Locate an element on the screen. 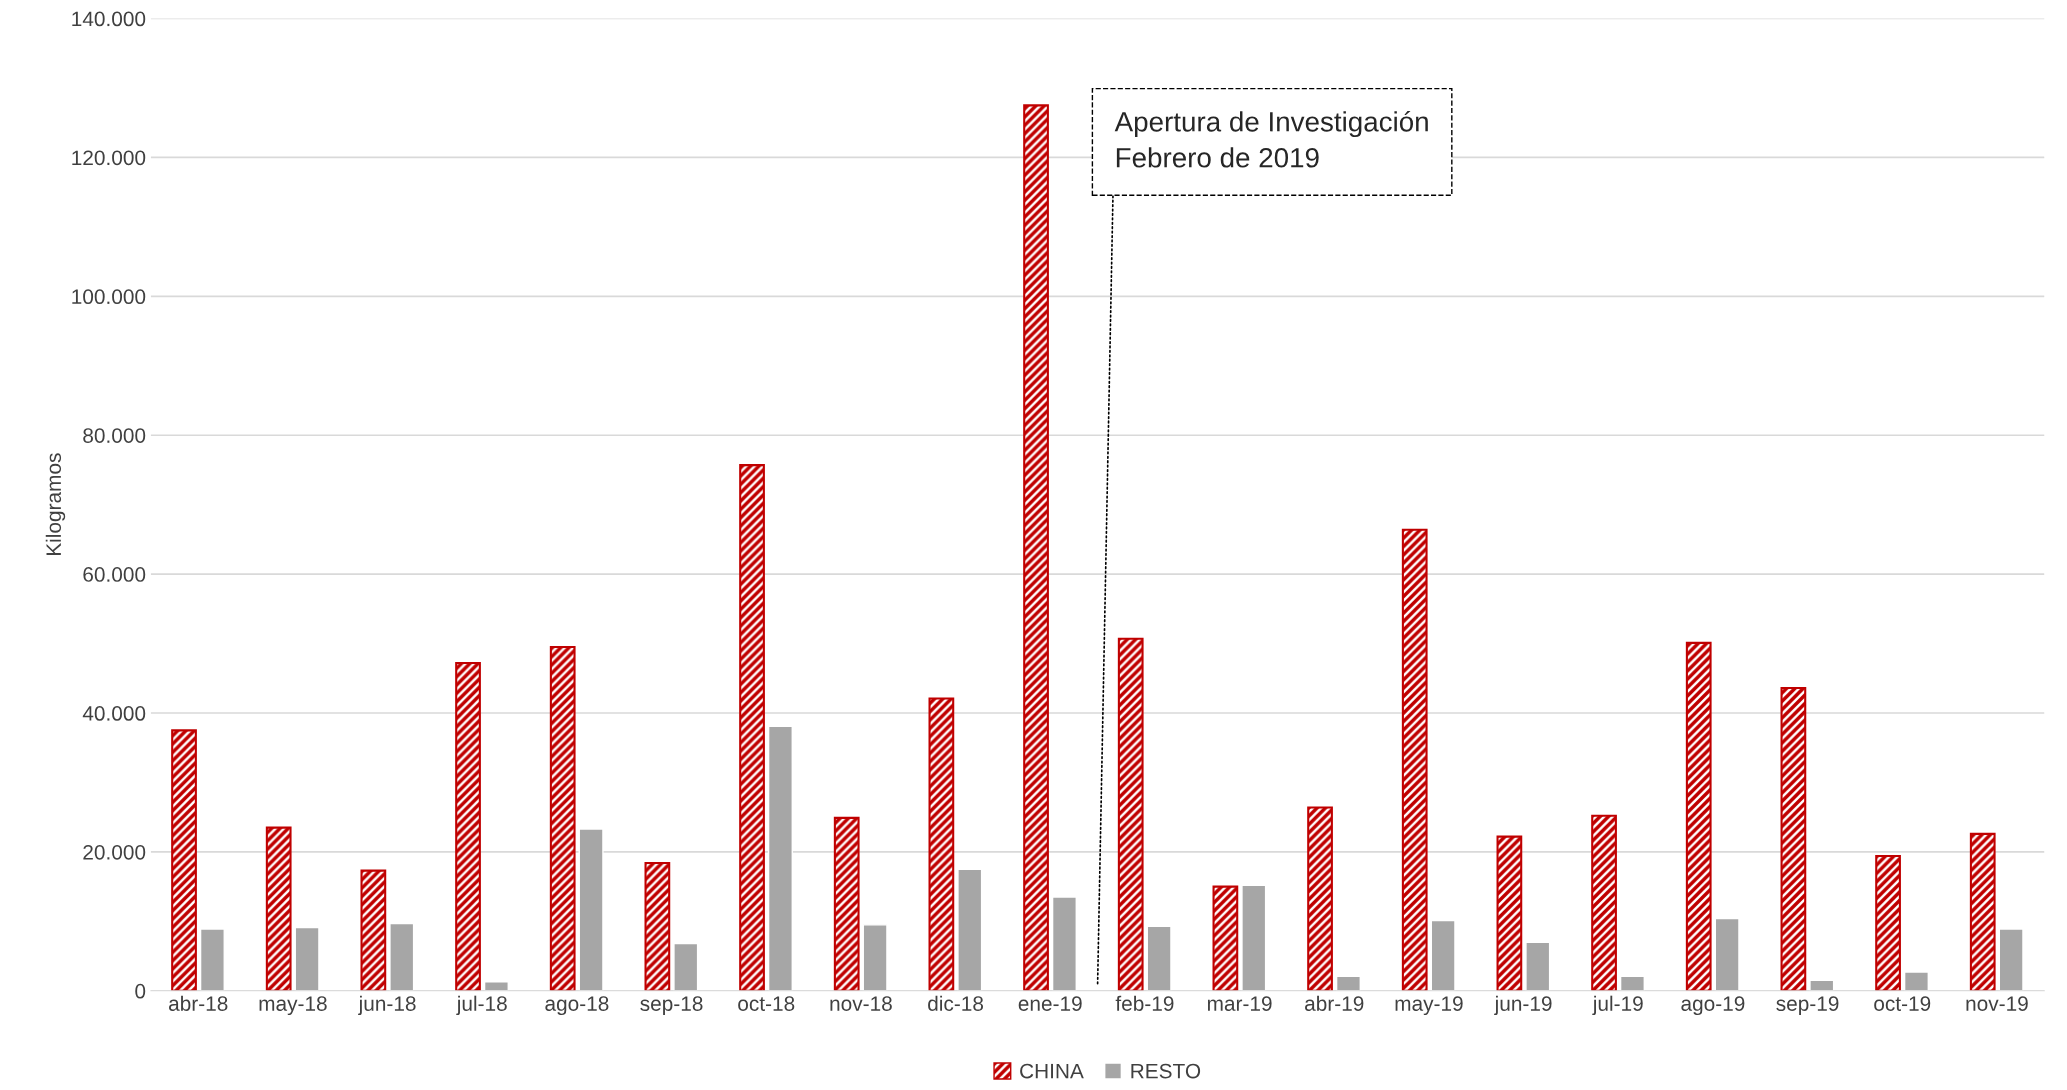 The height and width of the screenshot is (1090, 2067). annotation: Apertura de Investigación Febrero de 2019 is located at coordinates (1271, 139).